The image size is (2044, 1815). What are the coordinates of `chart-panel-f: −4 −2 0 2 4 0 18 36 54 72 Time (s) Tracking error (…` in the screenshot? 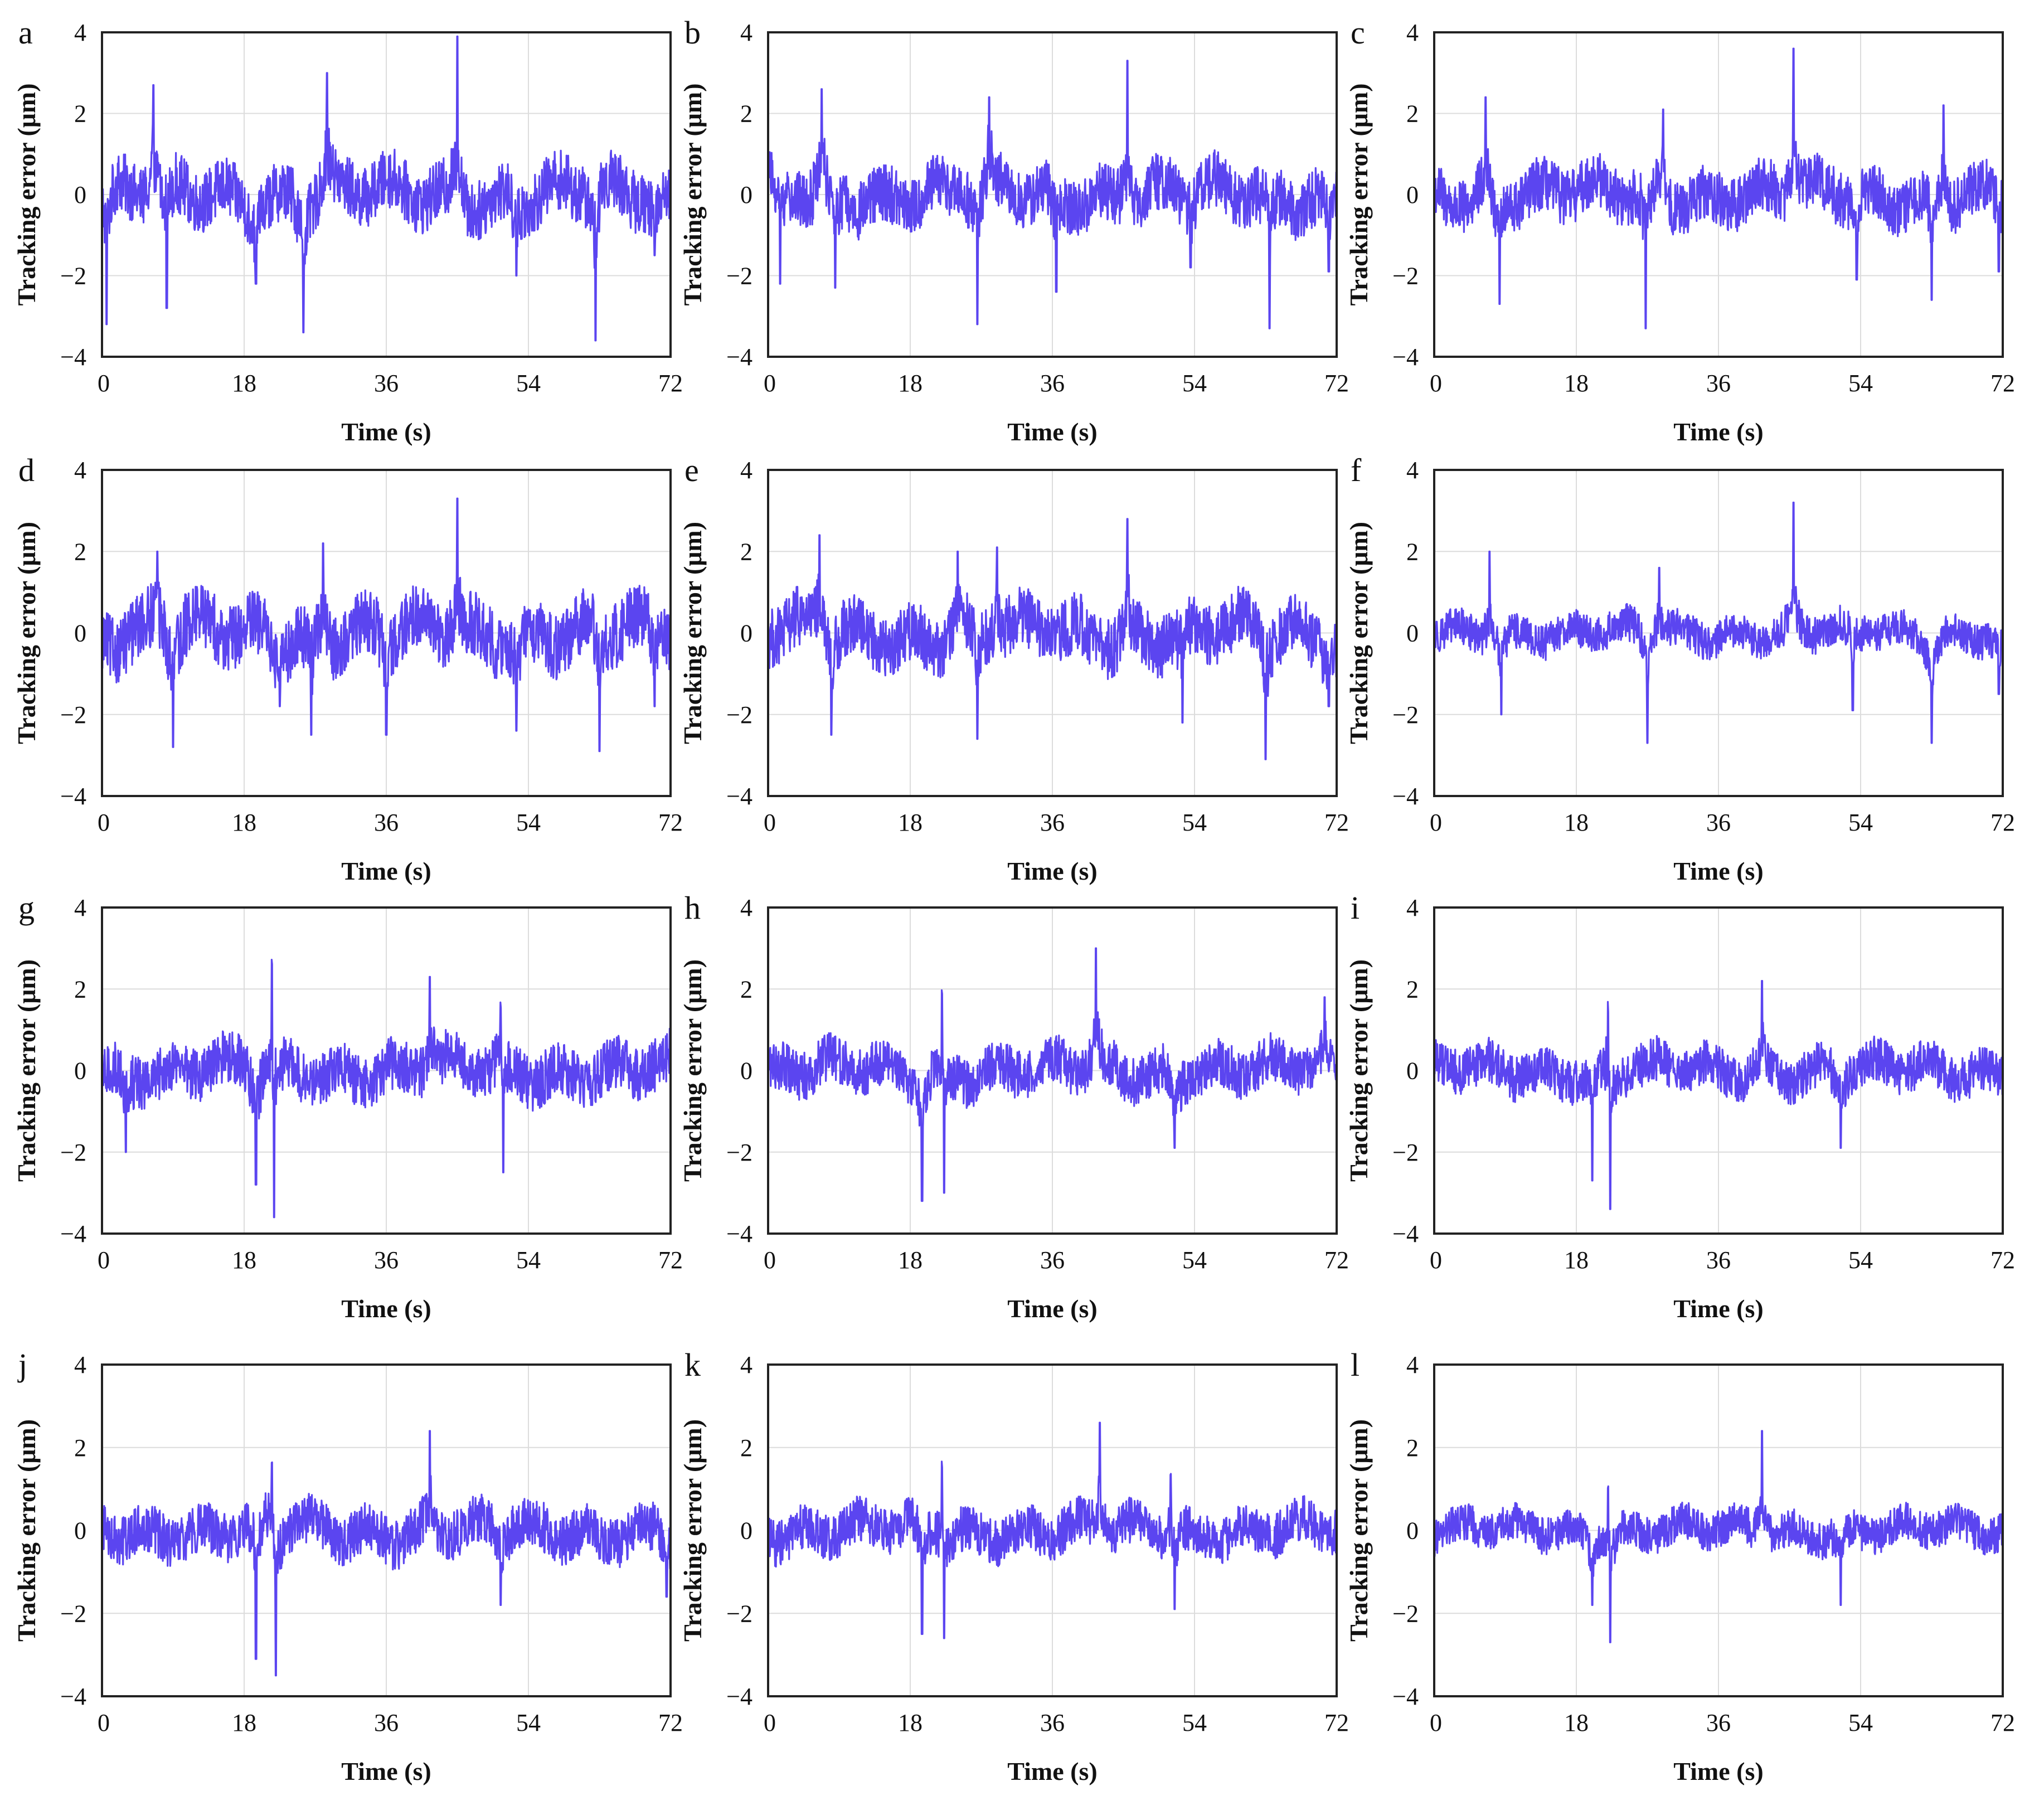 It's located at (1679, 668).